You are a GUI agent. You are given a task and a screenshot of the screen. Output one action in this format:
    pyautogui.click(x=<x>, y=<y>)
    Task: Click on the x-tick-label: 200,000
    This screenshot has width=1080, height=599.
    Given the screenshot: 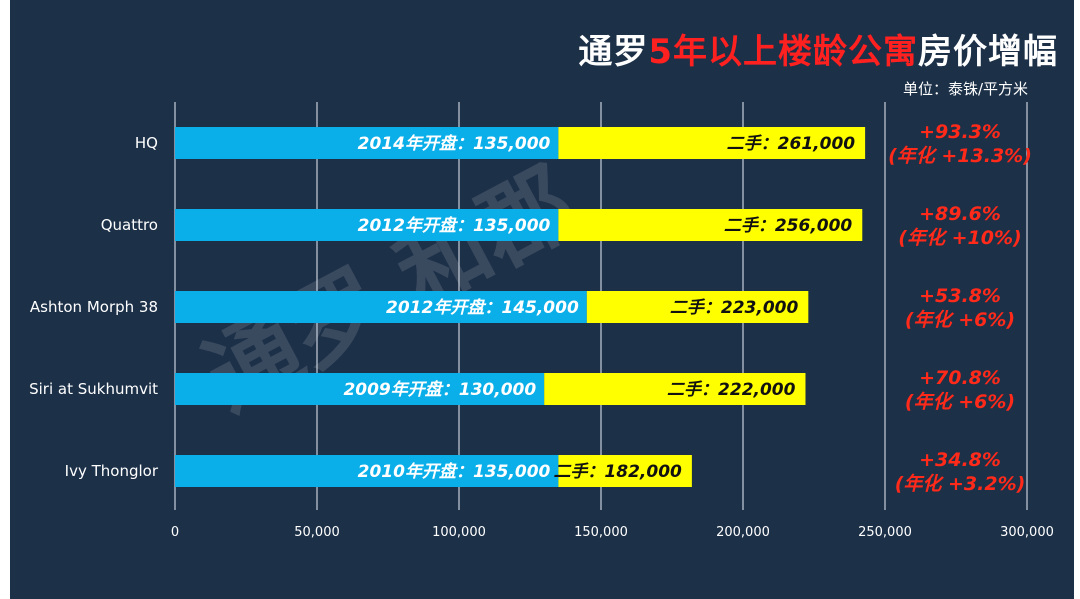 What is the action you would take?
    pyautogui.click(x=743, y=532)
    